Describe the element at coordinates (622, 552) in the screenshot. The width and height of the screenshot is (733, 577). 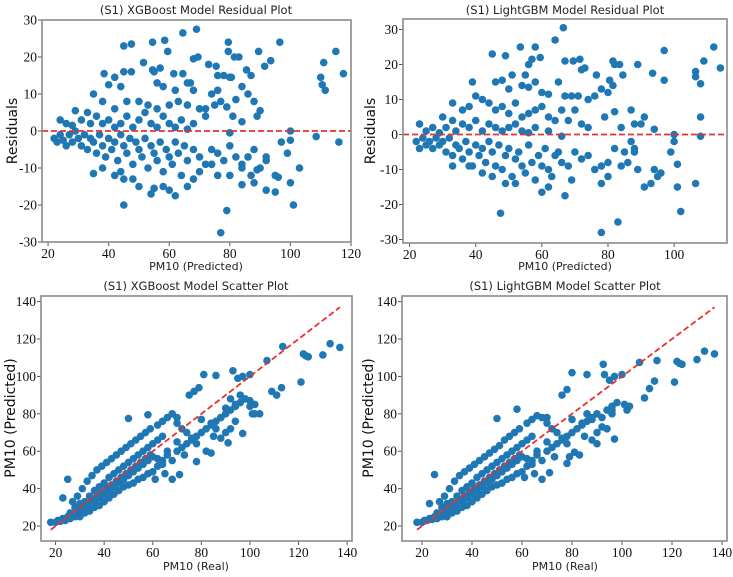
I see `x-tick-label: 100` at that location.